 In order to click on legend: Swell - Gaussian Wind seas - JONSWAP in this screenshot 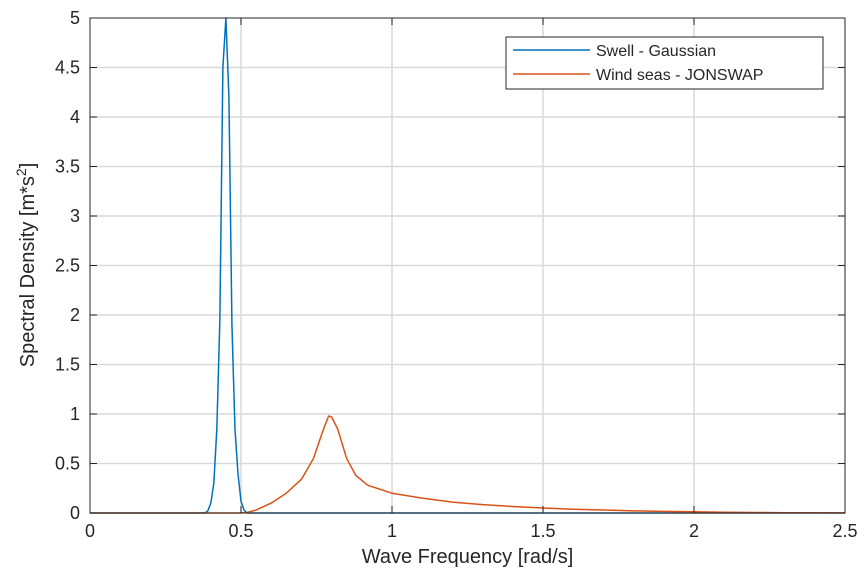, I will do `click(664, 63)`.